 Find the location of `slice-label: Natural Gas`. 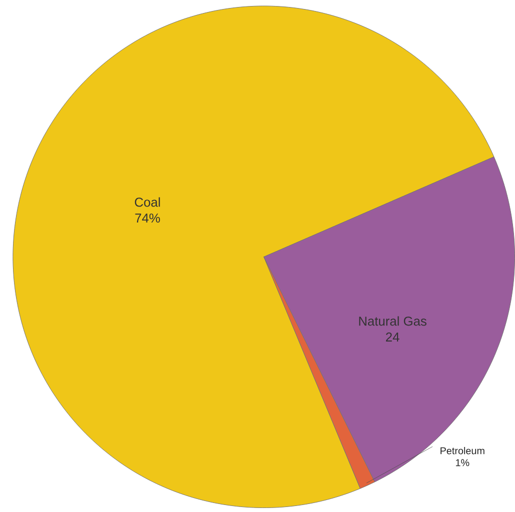

slice-label: Natural Gas is located at coordinates (392, 321).